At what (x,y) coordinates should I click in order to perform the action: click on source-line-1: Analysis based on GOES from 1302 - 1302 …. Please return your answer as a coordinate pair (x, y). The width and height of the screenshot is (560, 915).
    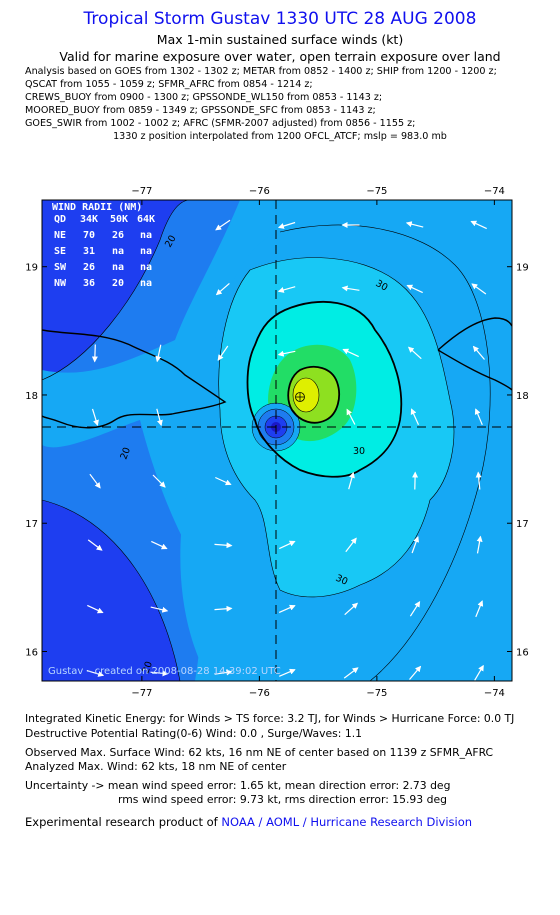
    Looking at the image, I should click on (261, 71).